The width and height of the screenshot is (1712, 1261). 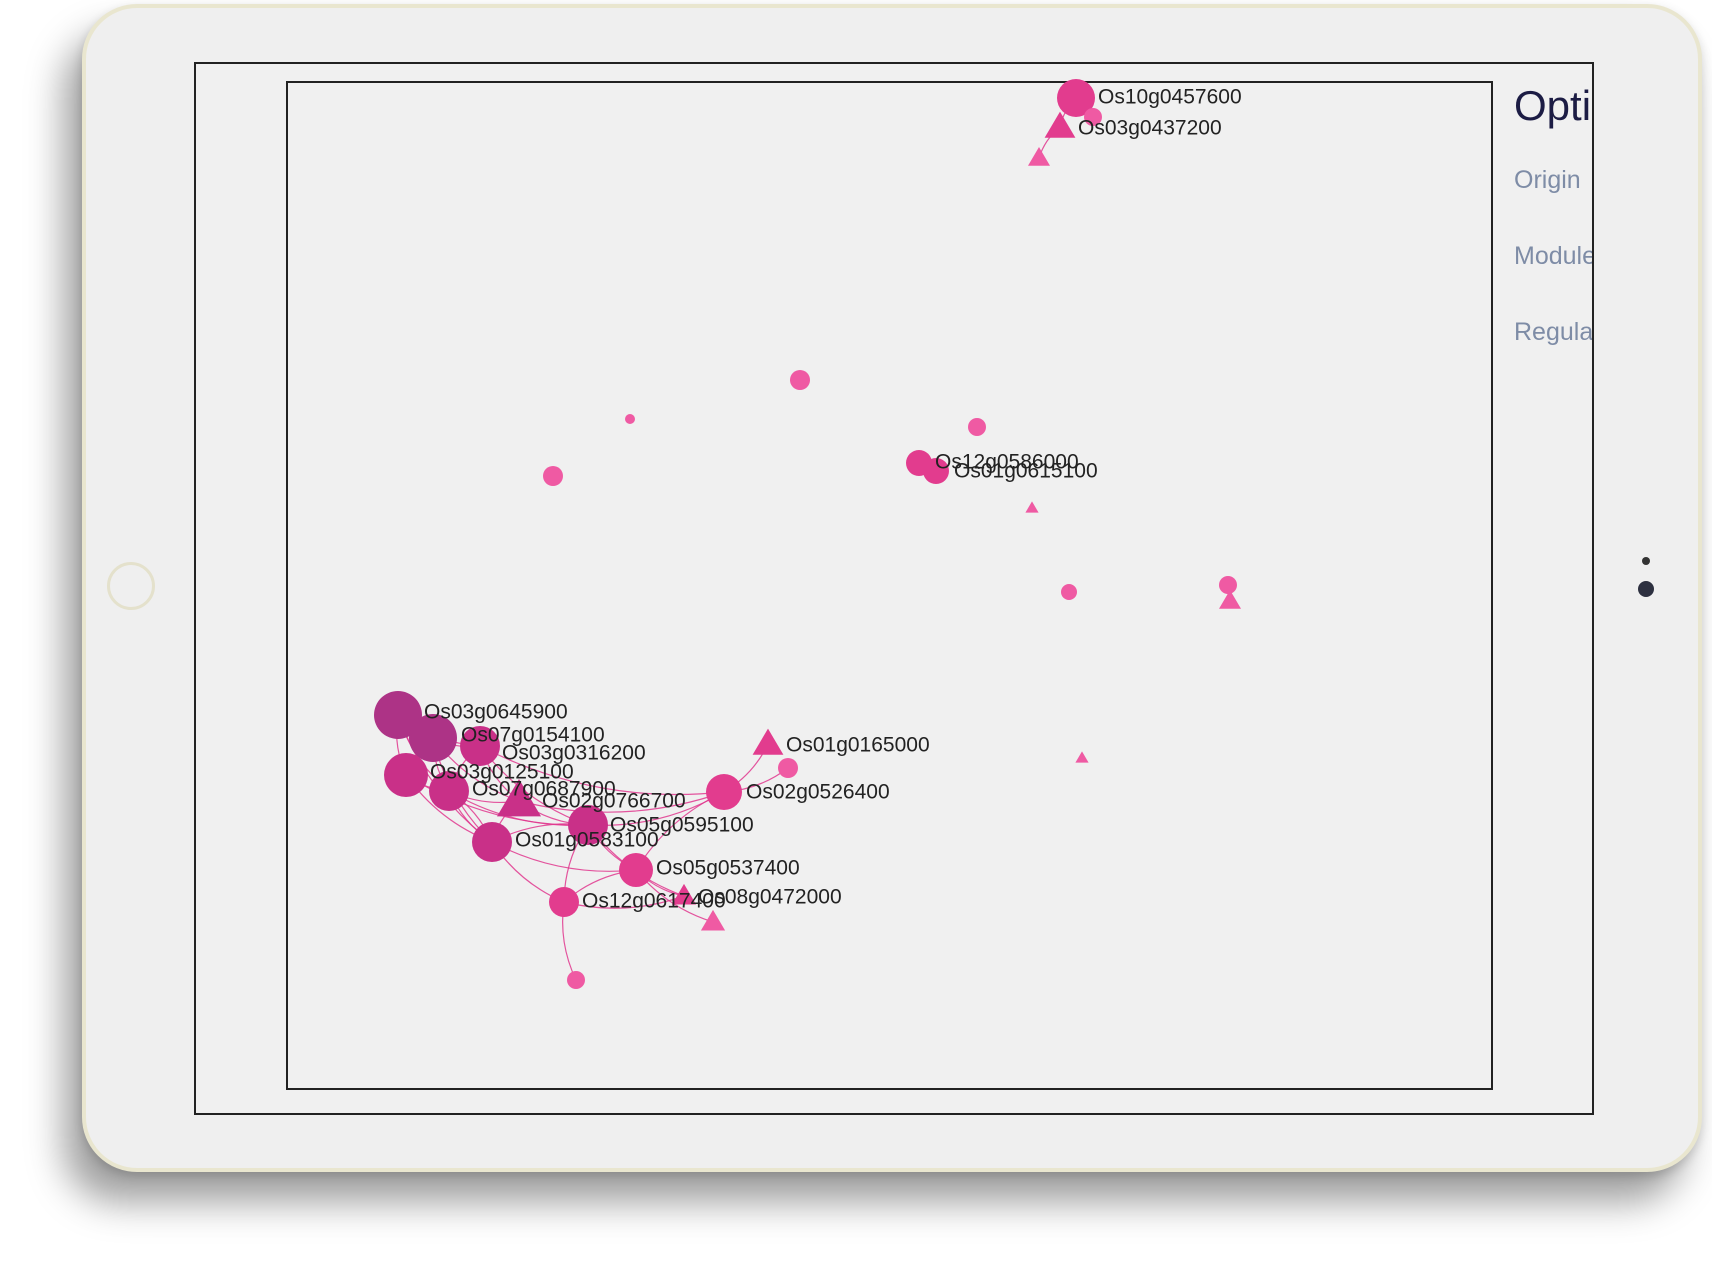 What do you see at coordinates (398, 715) in the screenshot?
I see `node-os03g0645900` at bounding box center [398, 715].